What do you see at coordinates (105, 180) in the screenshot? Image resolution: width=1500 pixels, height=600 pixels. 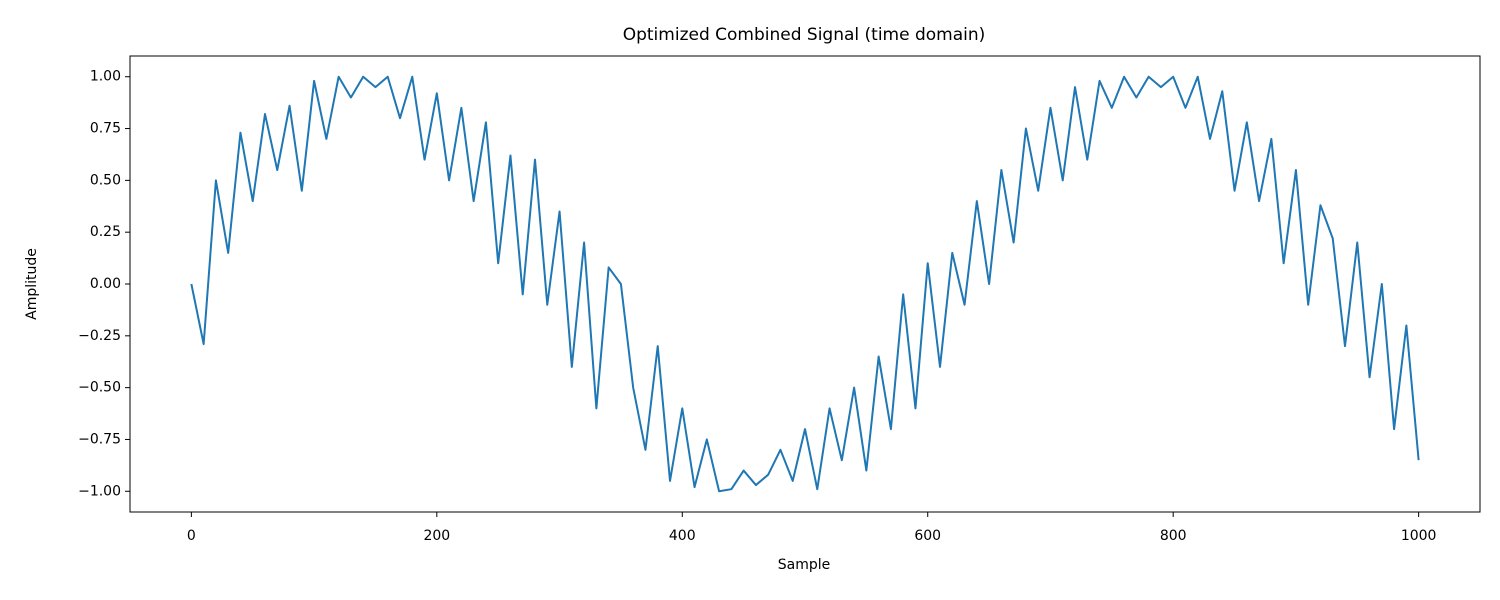 I see `y-tick-label: 0.50` at bounding box center [105, 180].